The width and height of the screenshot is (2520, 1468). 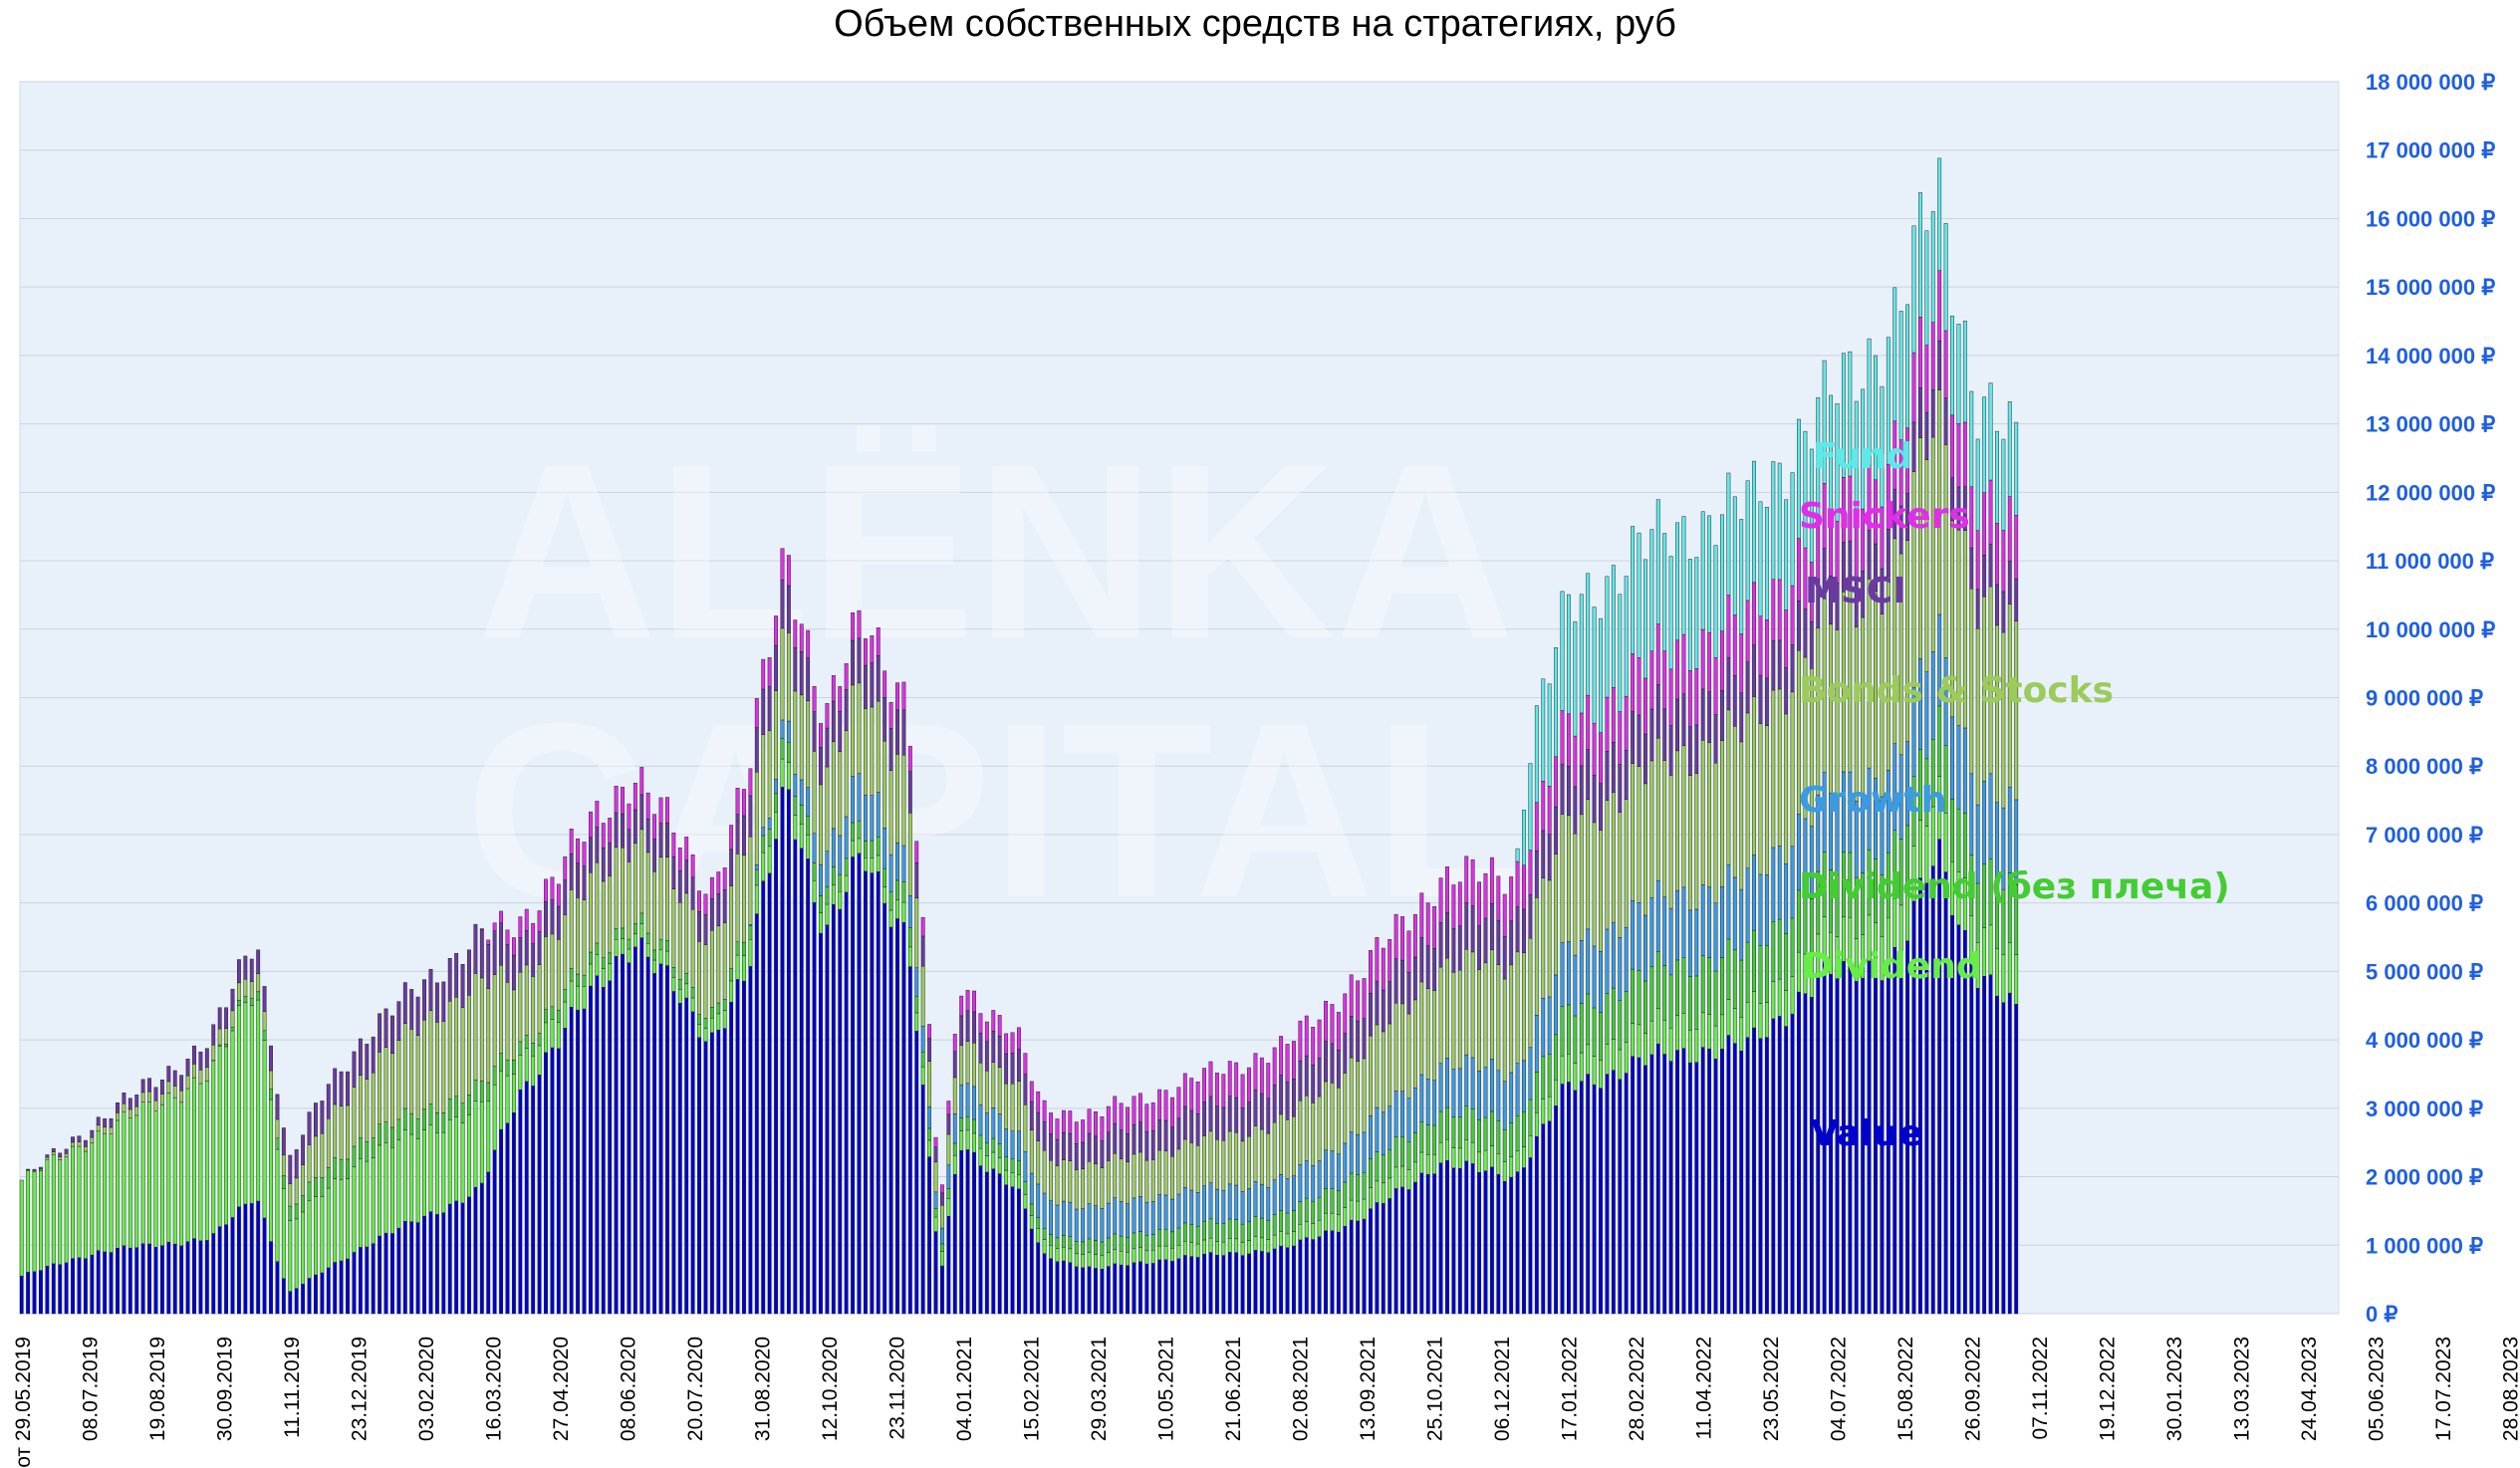 I want to click on x-tick-label: 06.12.2021, so click(x=1502, y=1389).